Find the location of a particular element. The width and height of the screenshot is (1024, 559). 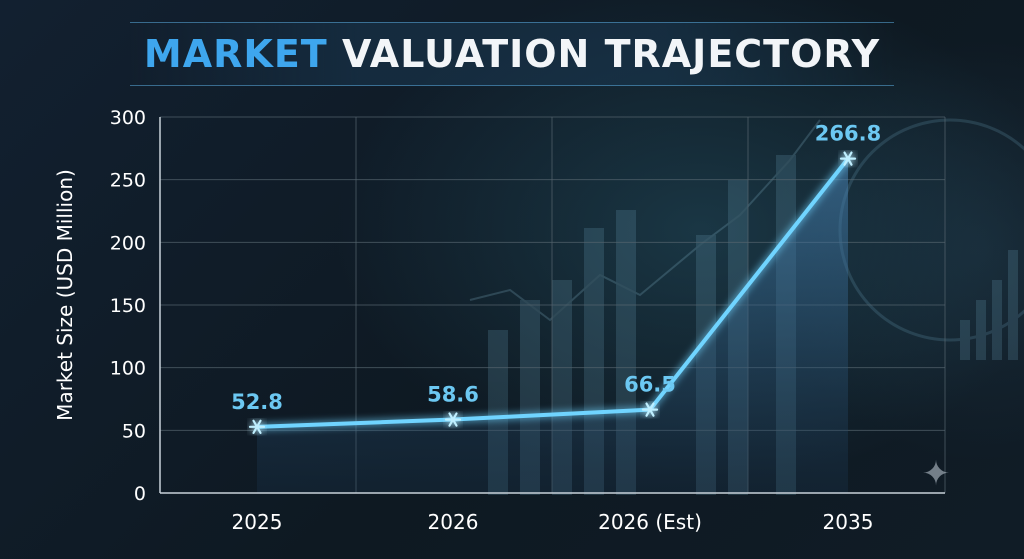

y-tick-label: 300 is located at coordinates (128, 118).